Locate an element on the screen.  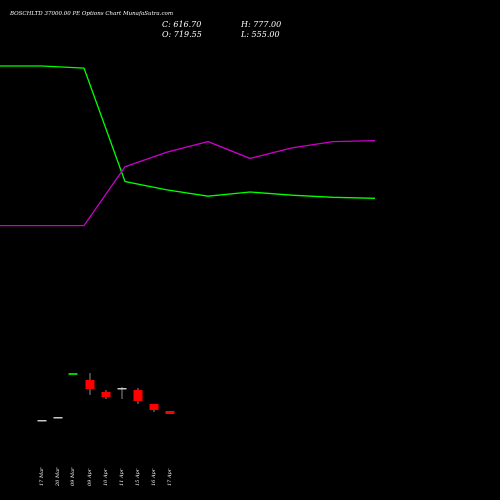
open-value: O: 719.55 is located at coordinates (182, 34).